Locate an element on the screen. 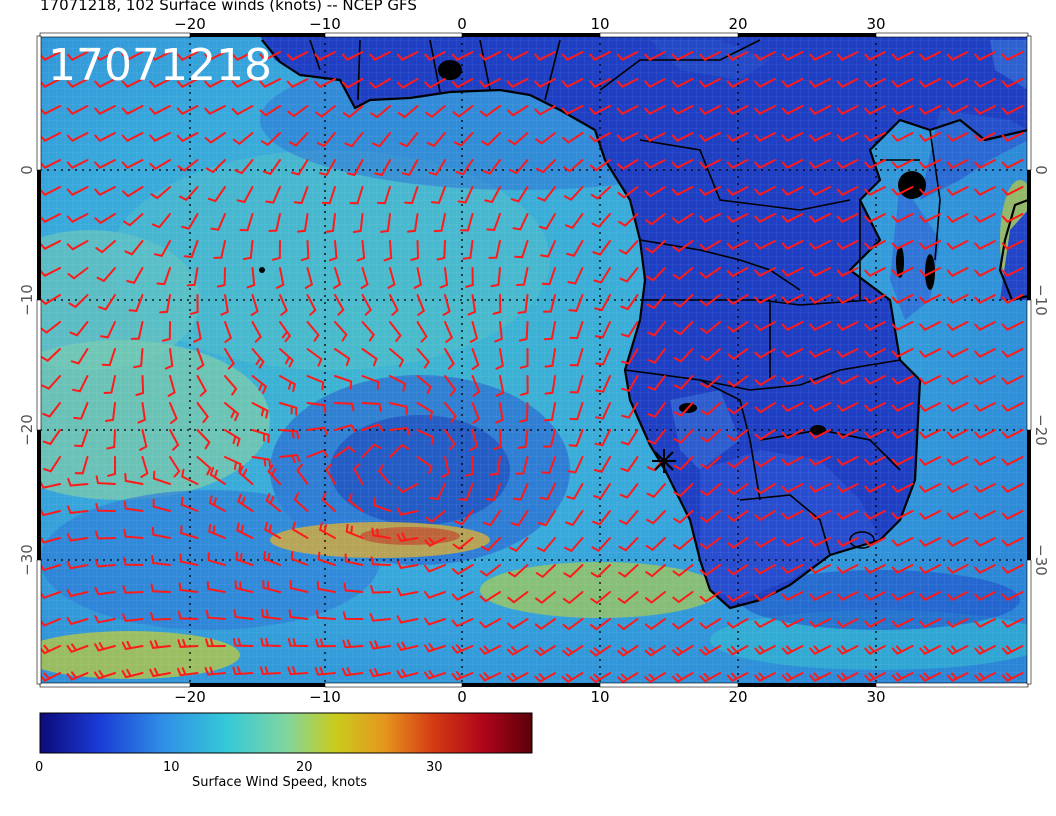  lat-tick-label: −10 is located at coordinates (1041, 300).